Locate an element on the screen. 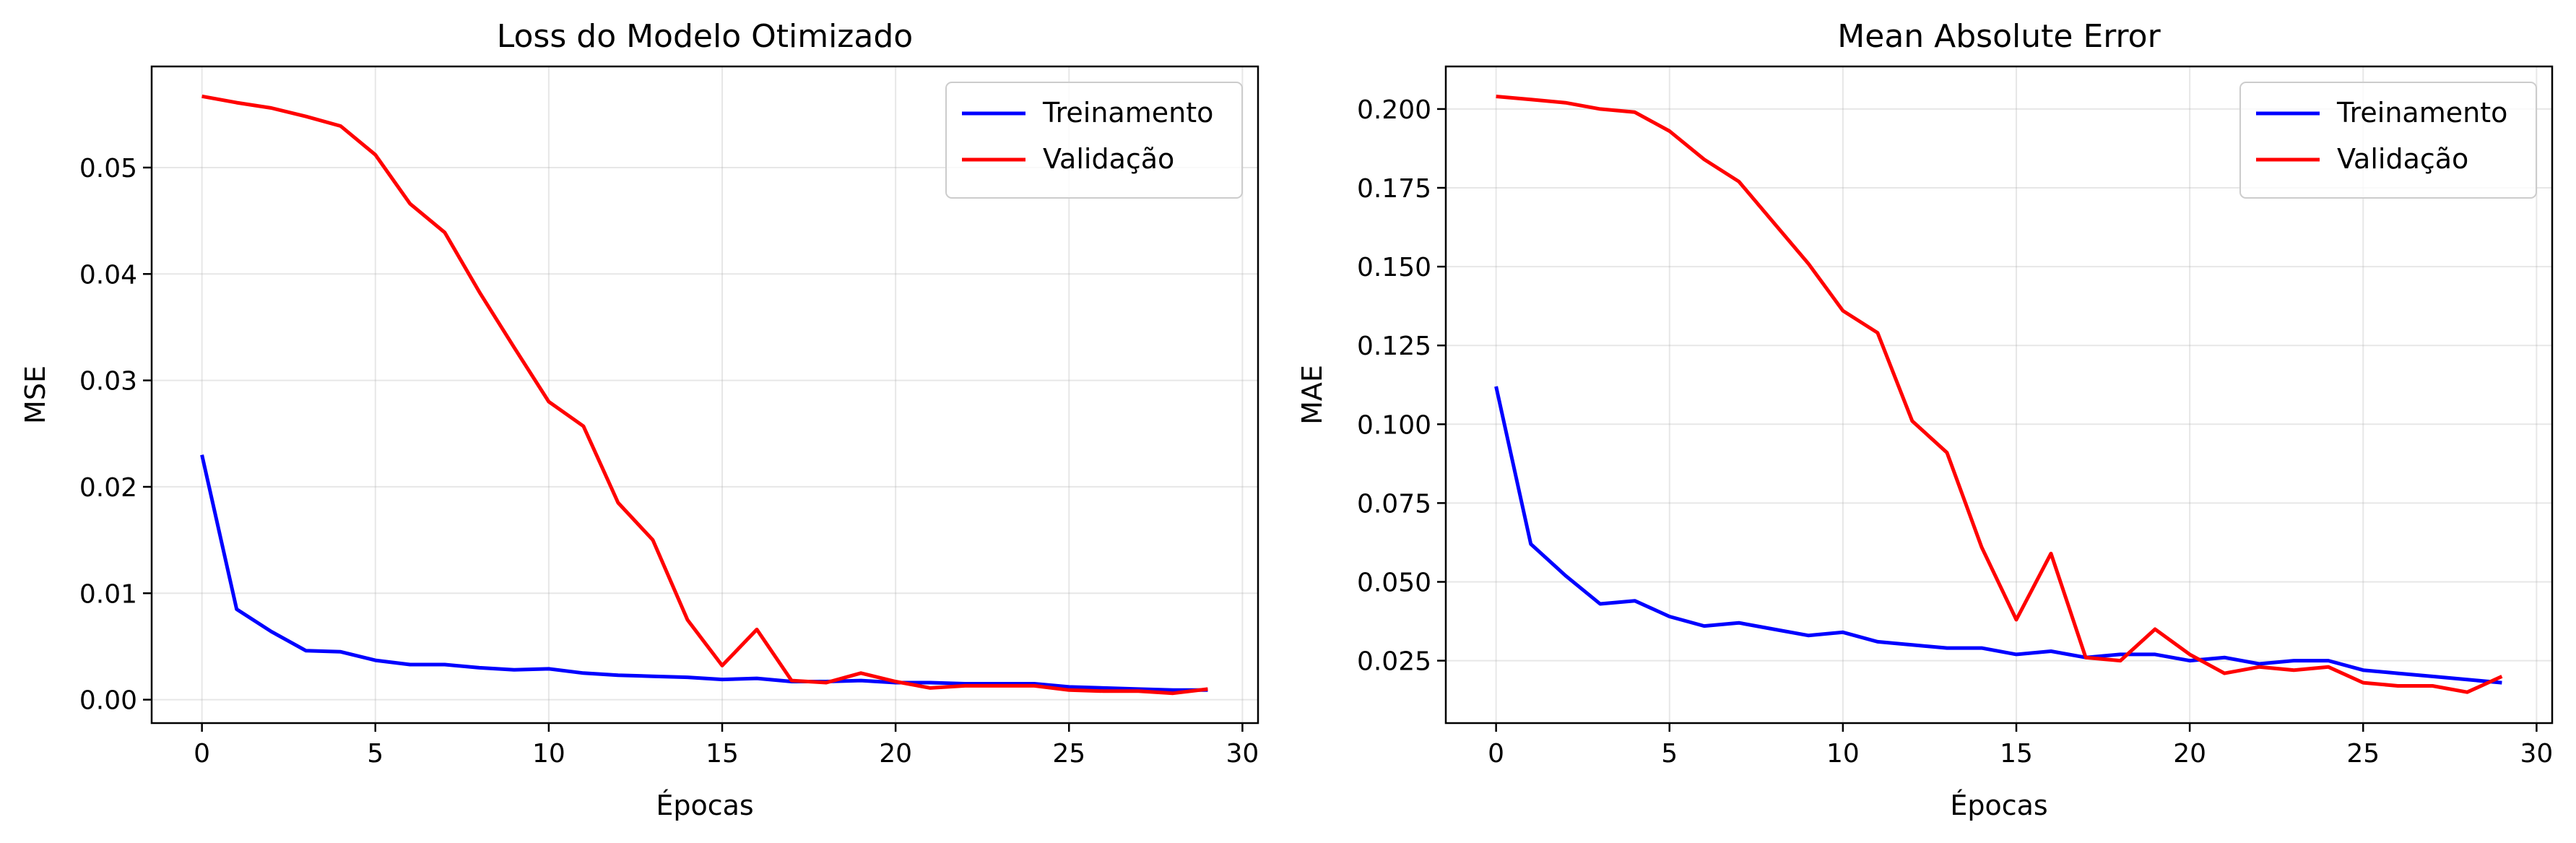 The image size is (2576, 843). mse-series-line-treinamento is located at coordinates (704, 573).